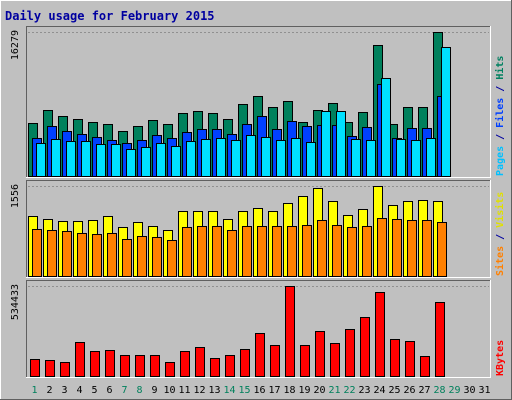 The image size is (512, 400). Describe the element at coordinates (500, 161) in the screenshot. I see `side-legend-0: Pages` at that location.